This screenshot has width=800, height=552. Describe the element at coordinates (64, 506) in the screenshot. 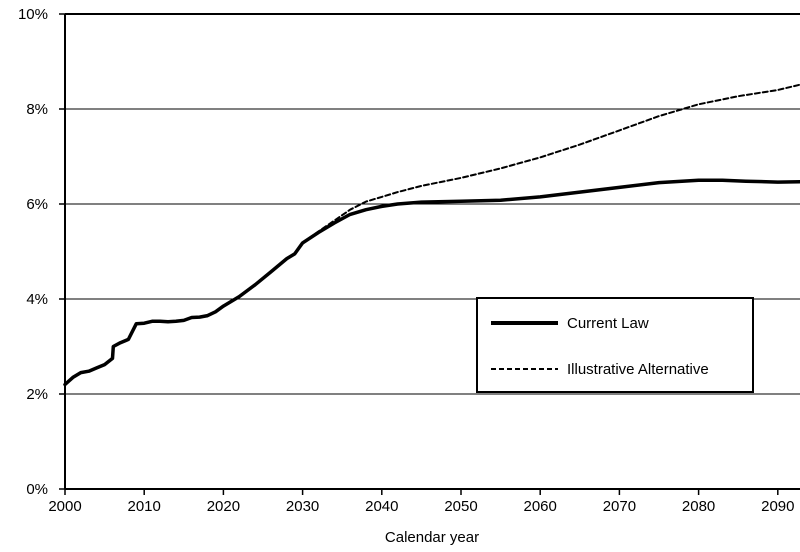

I see `x-tick-label: 2000` at that location.